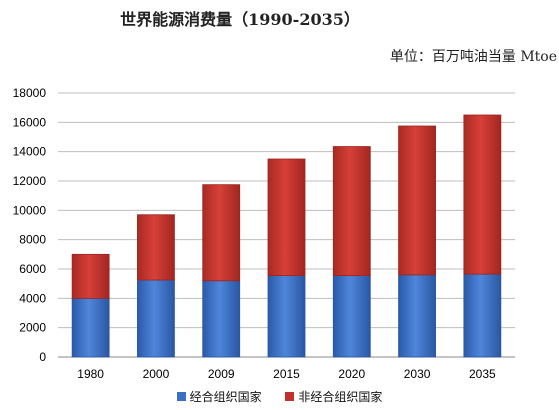 The width and height of the screenshot is (559, 410). I want to click on bar-non-oecd-2030, so click(417, 200).